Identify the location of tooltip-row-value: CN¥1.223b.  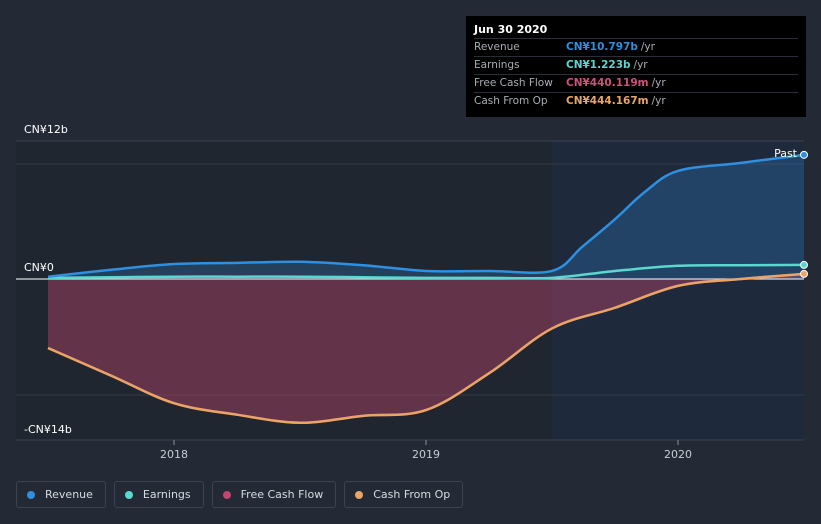
(598, 65).